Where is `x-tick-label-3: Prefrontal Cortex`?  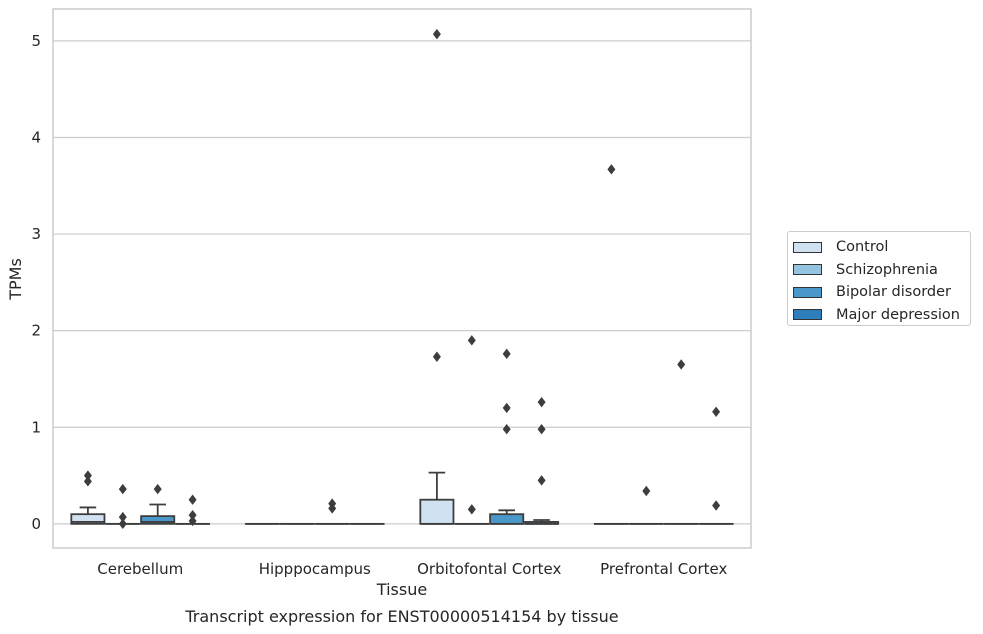
x-tick-label-3: Prefrontal Cortex is located at coordinates (663, 569).